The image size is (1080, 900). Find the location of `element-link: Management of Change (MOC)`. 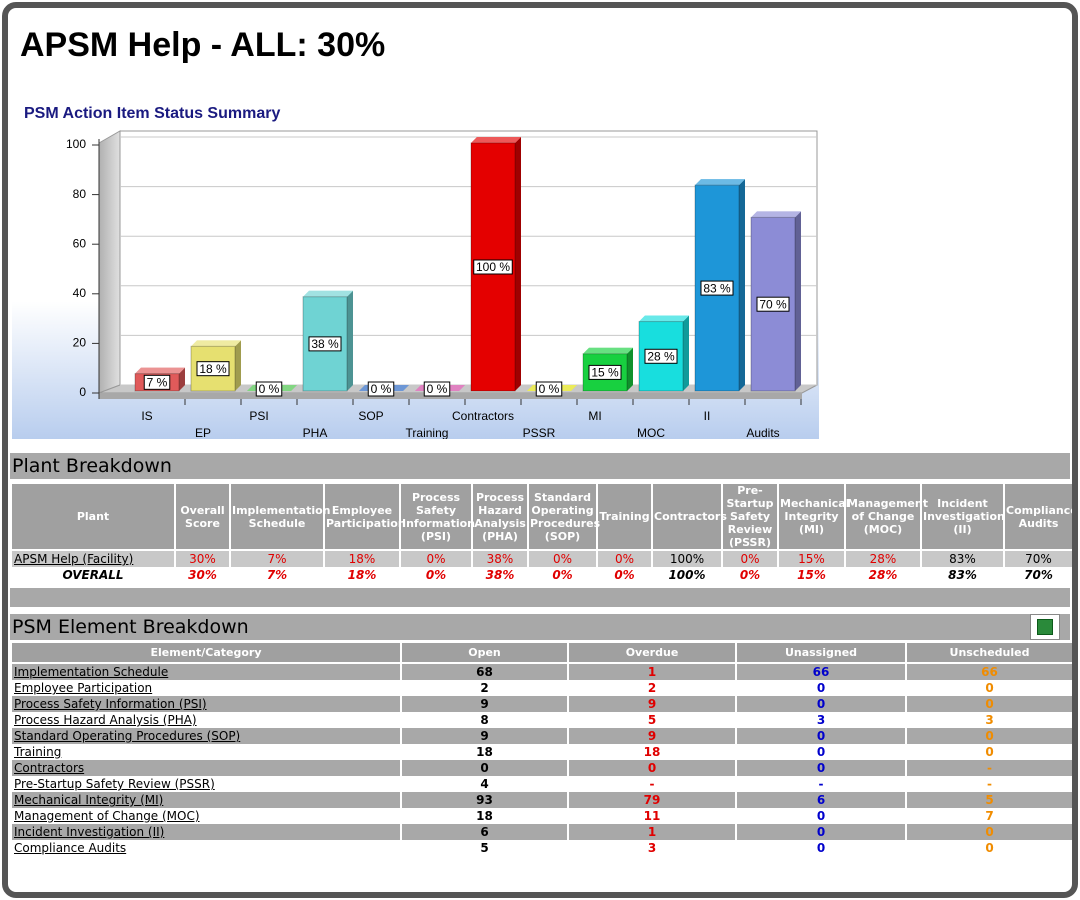

element-link: Management of Change (MOC) is located at coordinates (107, 816).